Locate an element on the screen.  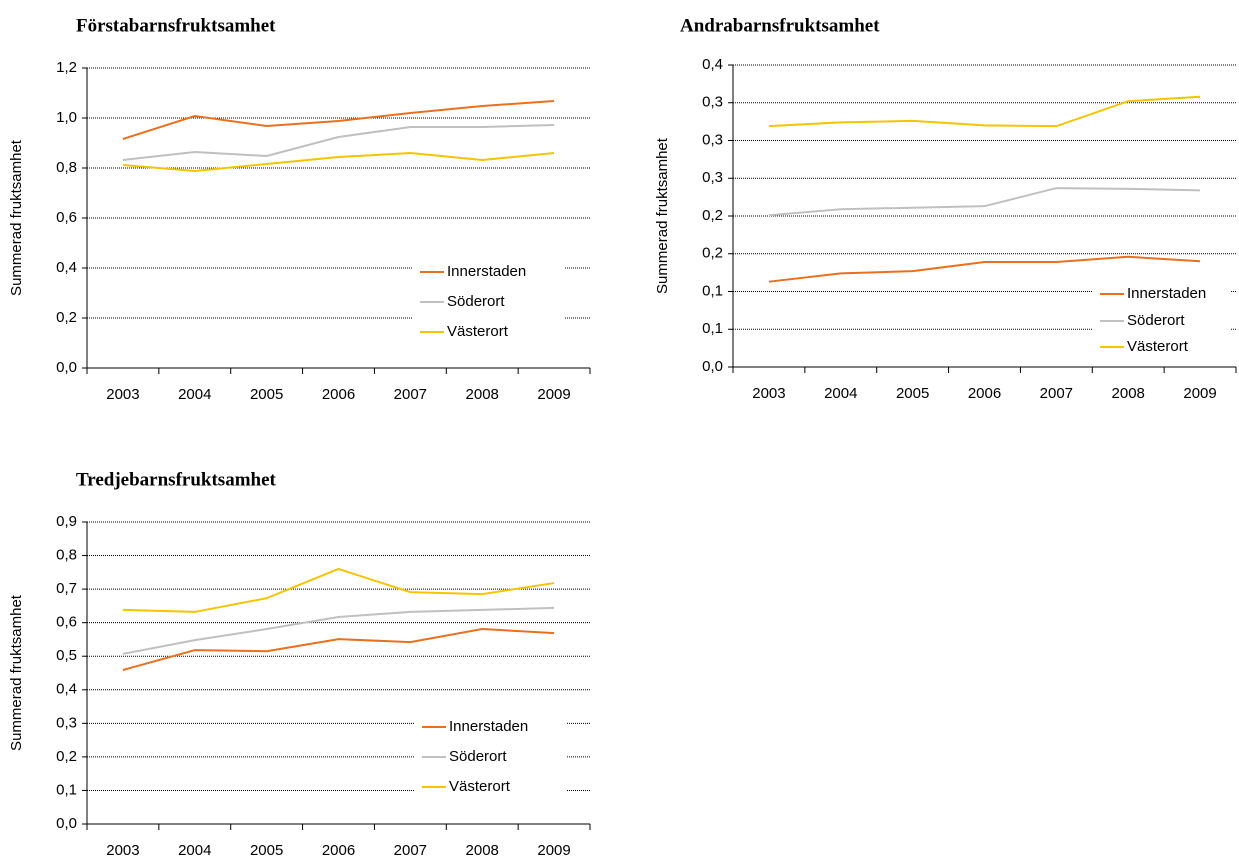
chart-title: Andrabarnsfruktsamhet is located at coordinates (780, 25).